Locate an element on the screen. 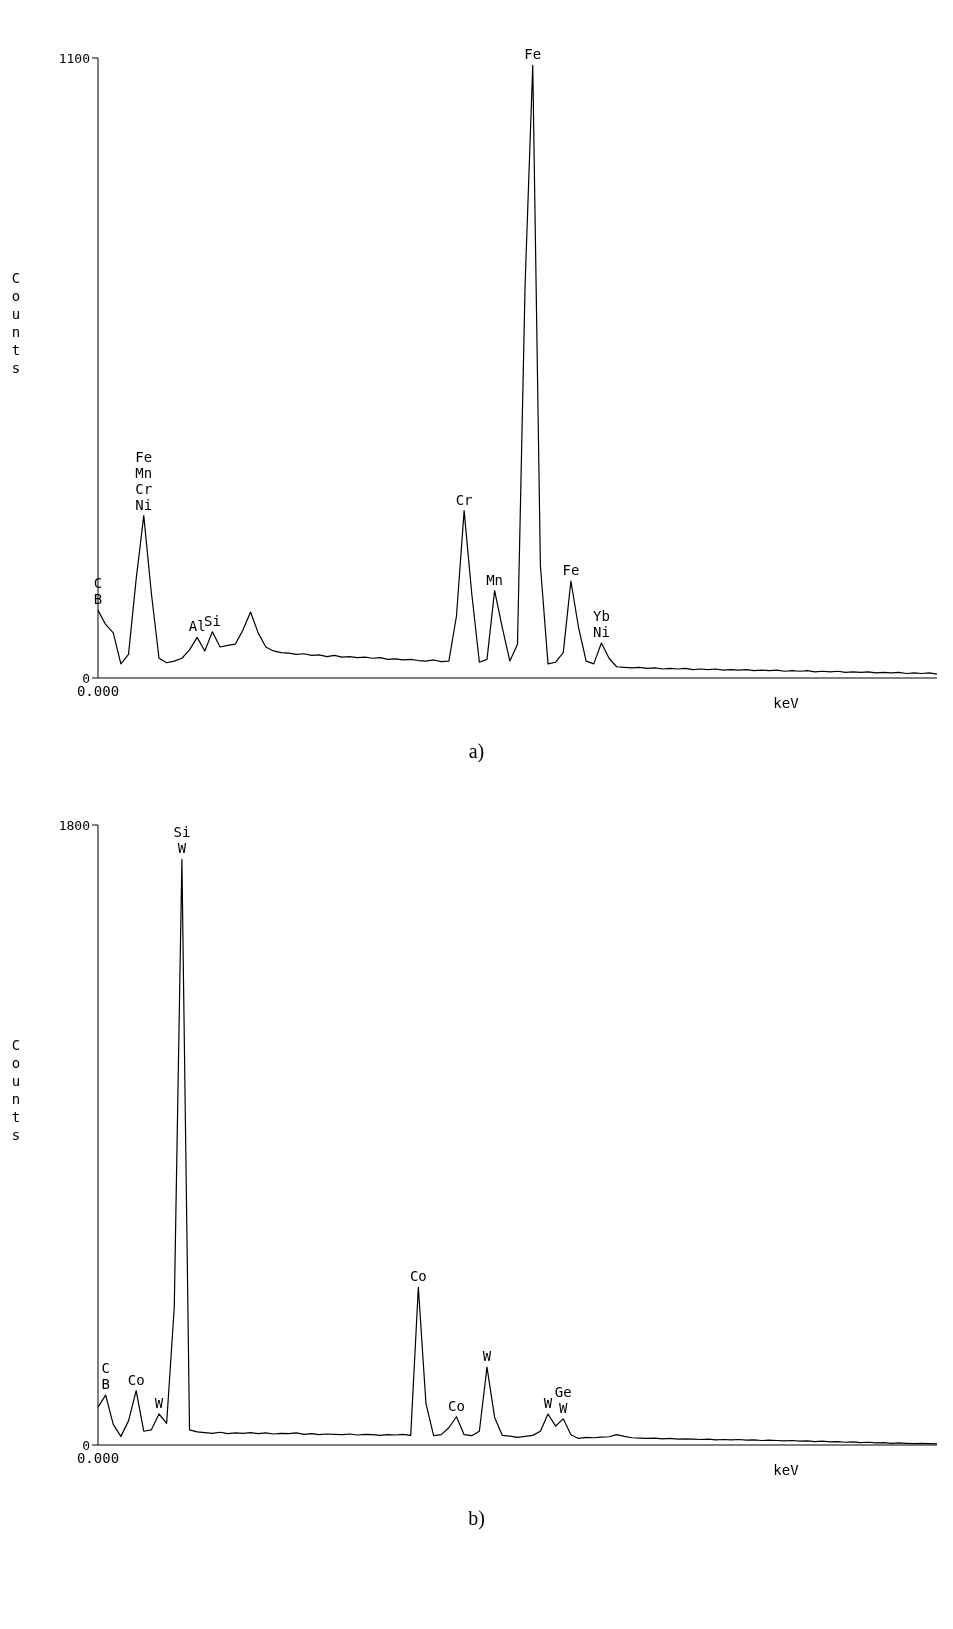  text: a) is located at coordinates (476, 751).